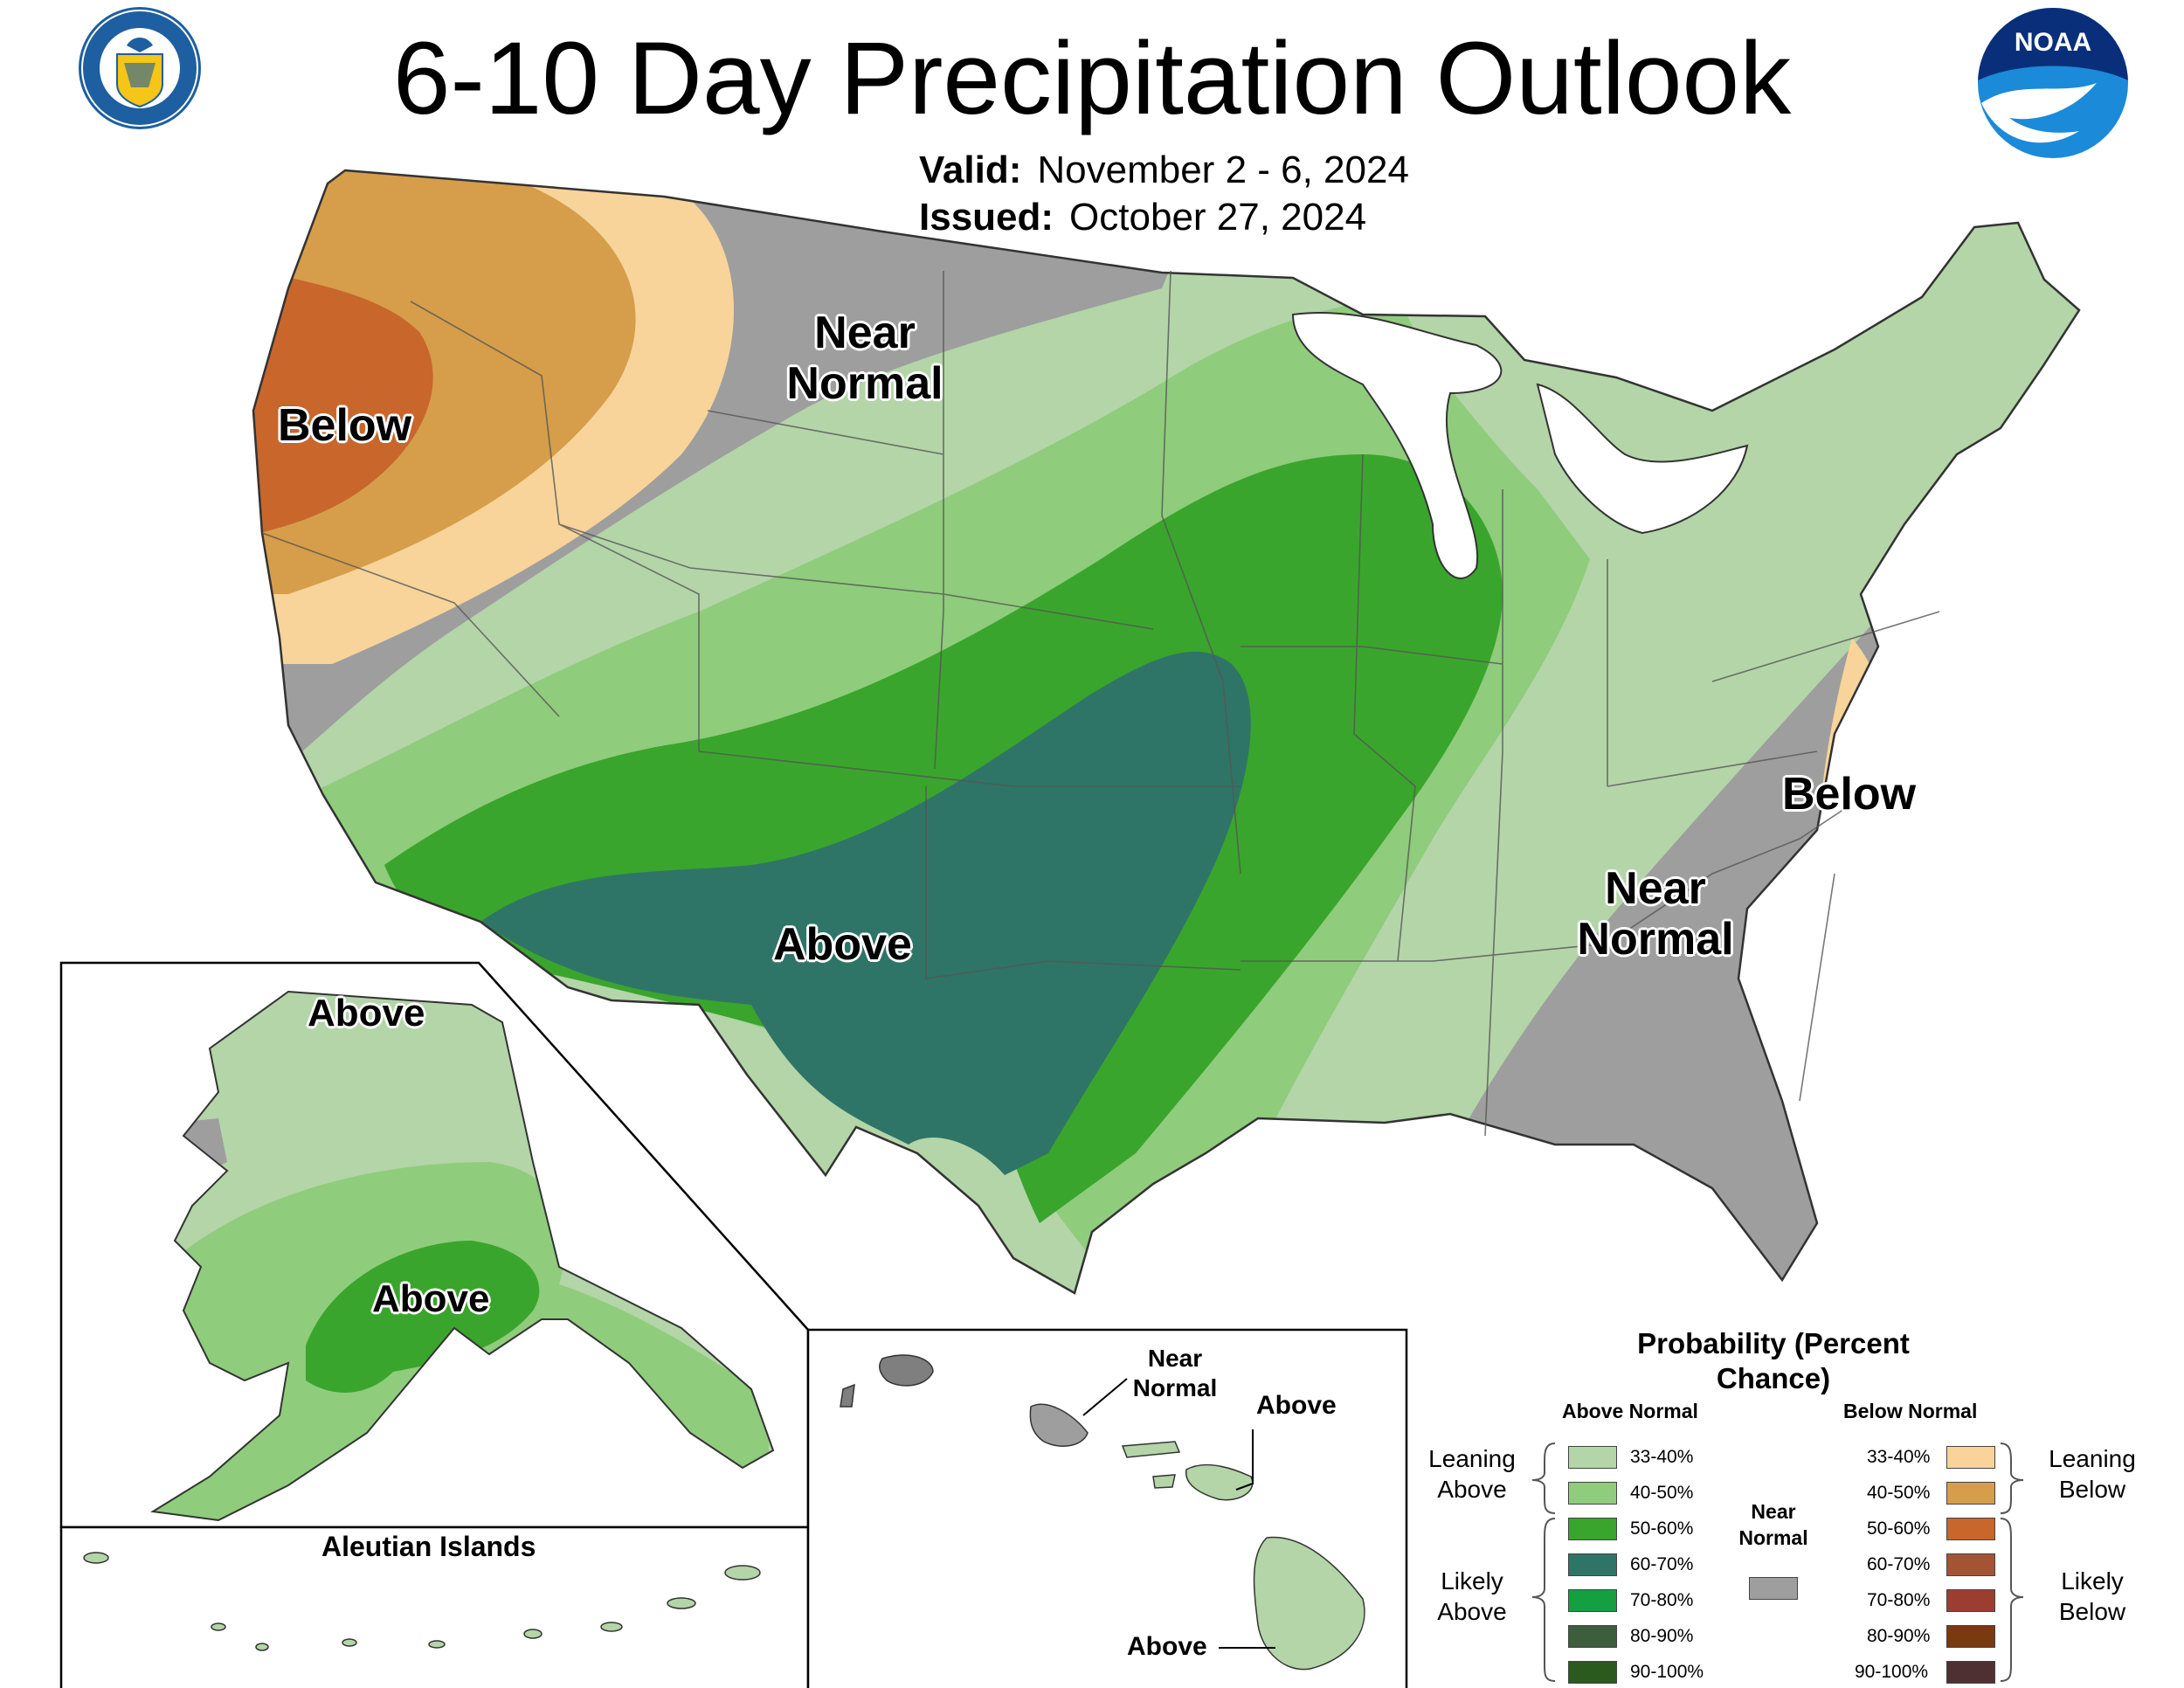 The width and height of the screenshot is (2184, 1688). I want to click on issued-label: Issued:, so click(986, 217).